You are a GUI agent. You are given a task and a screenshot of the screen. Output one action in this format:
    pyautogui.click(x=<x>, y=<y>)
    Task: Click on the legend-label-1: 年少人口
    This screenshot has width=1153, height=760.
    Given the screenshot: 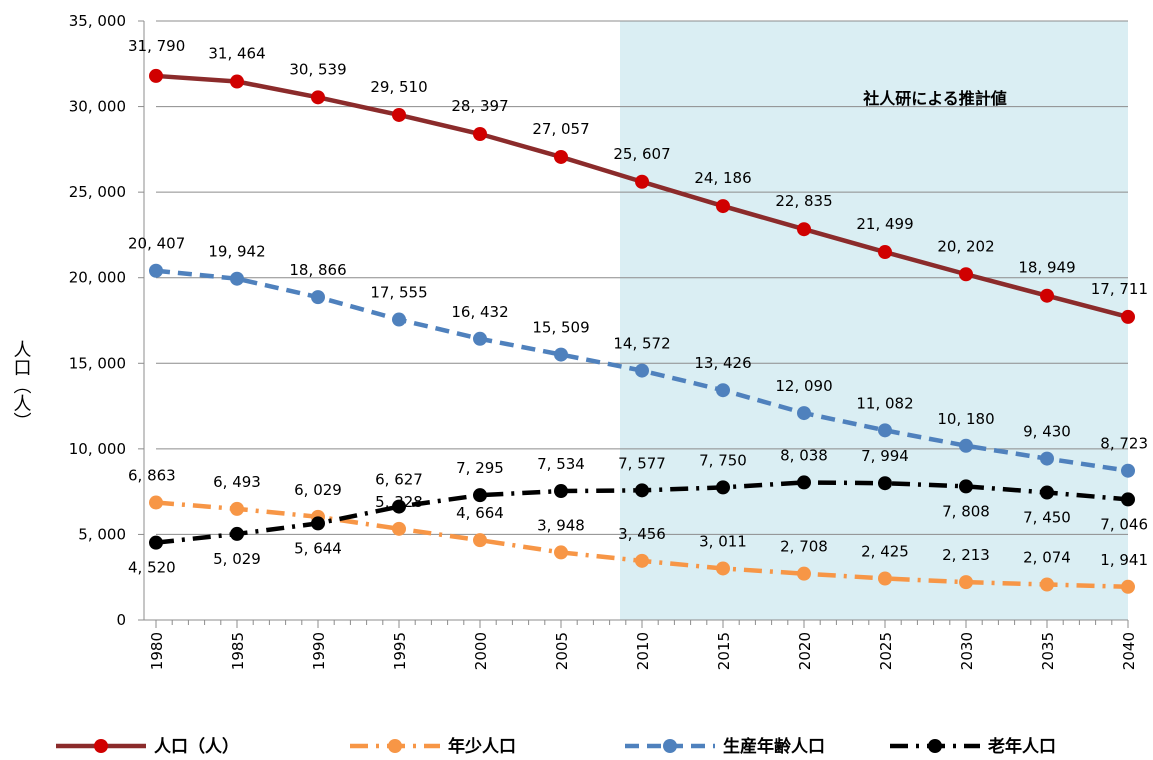 What is the action you would take?
    pyautogui.click(x=482, y=746)
    